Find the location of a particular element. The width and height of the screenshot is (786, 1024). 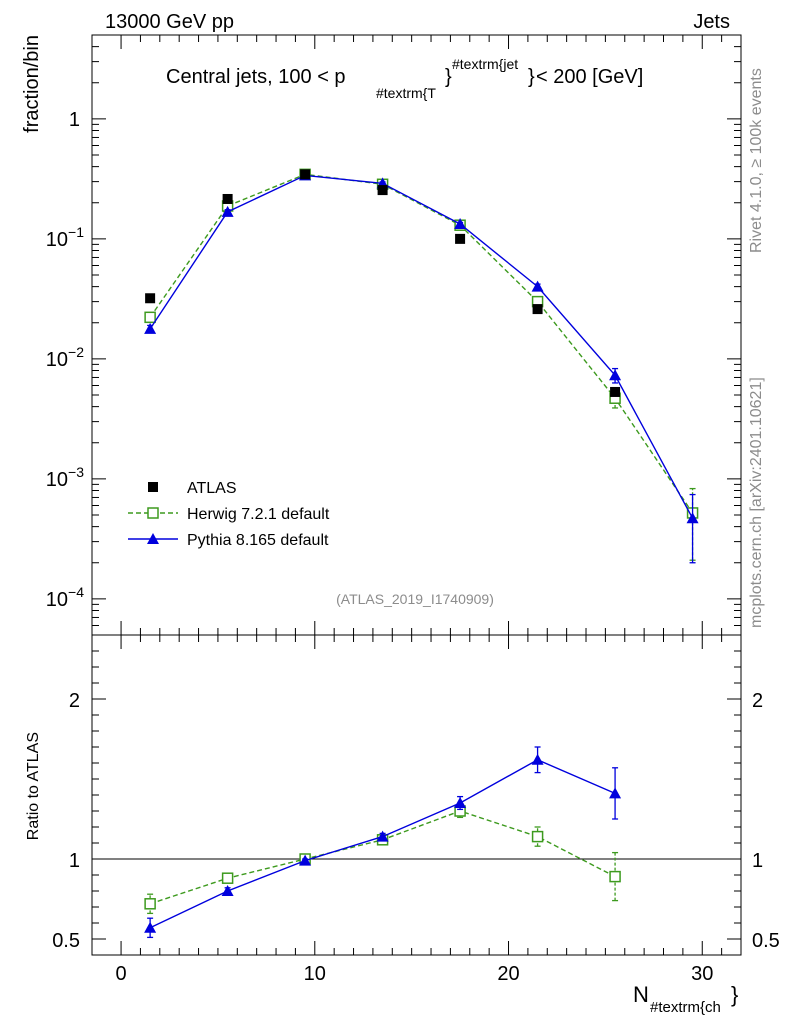

y-tick-label: 10⁻¹ is located at coordinates (65, 237).